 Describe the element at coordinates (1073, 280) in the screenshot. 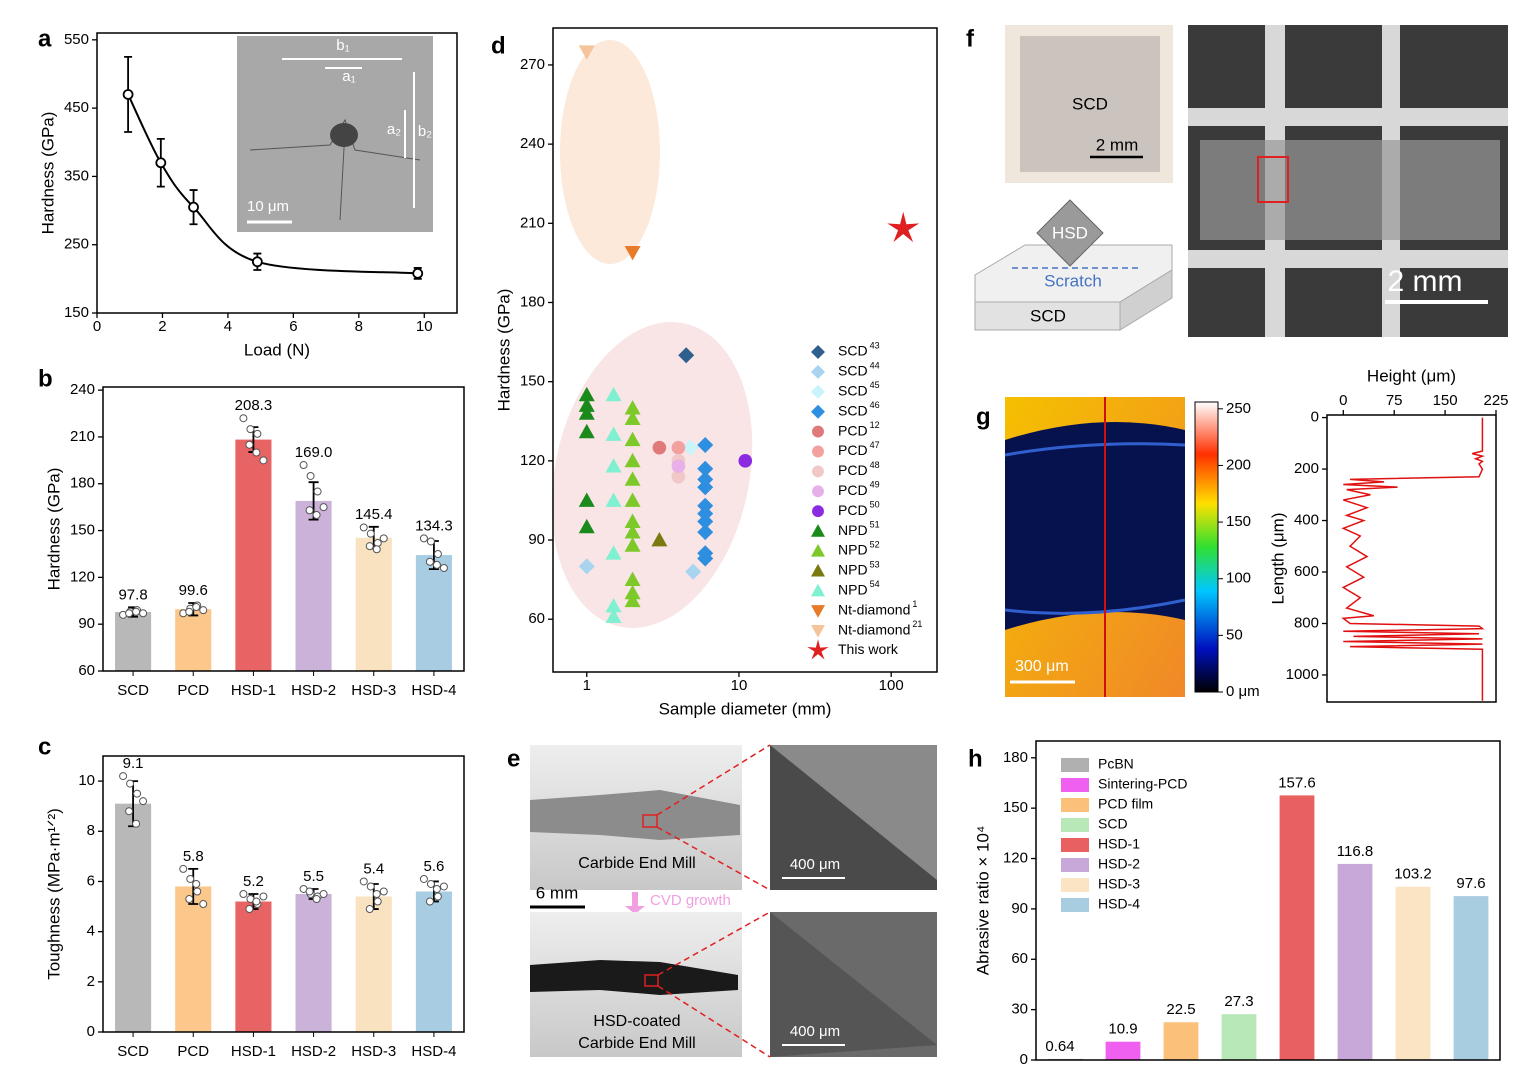

I see `scratch-label: Scratch` at that location.